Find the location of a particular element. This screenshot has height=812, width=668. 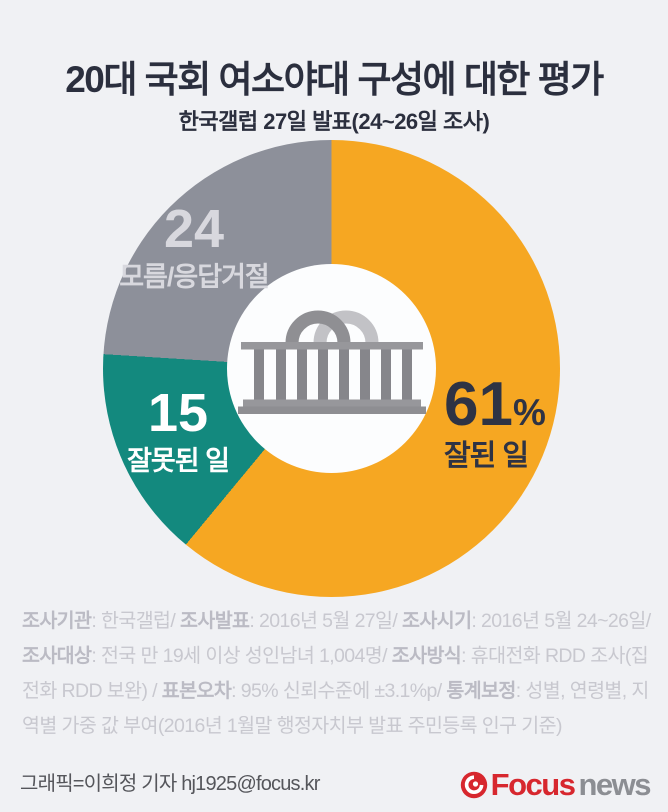

note-label: 표본오차 is located at coordinates (196, 691).